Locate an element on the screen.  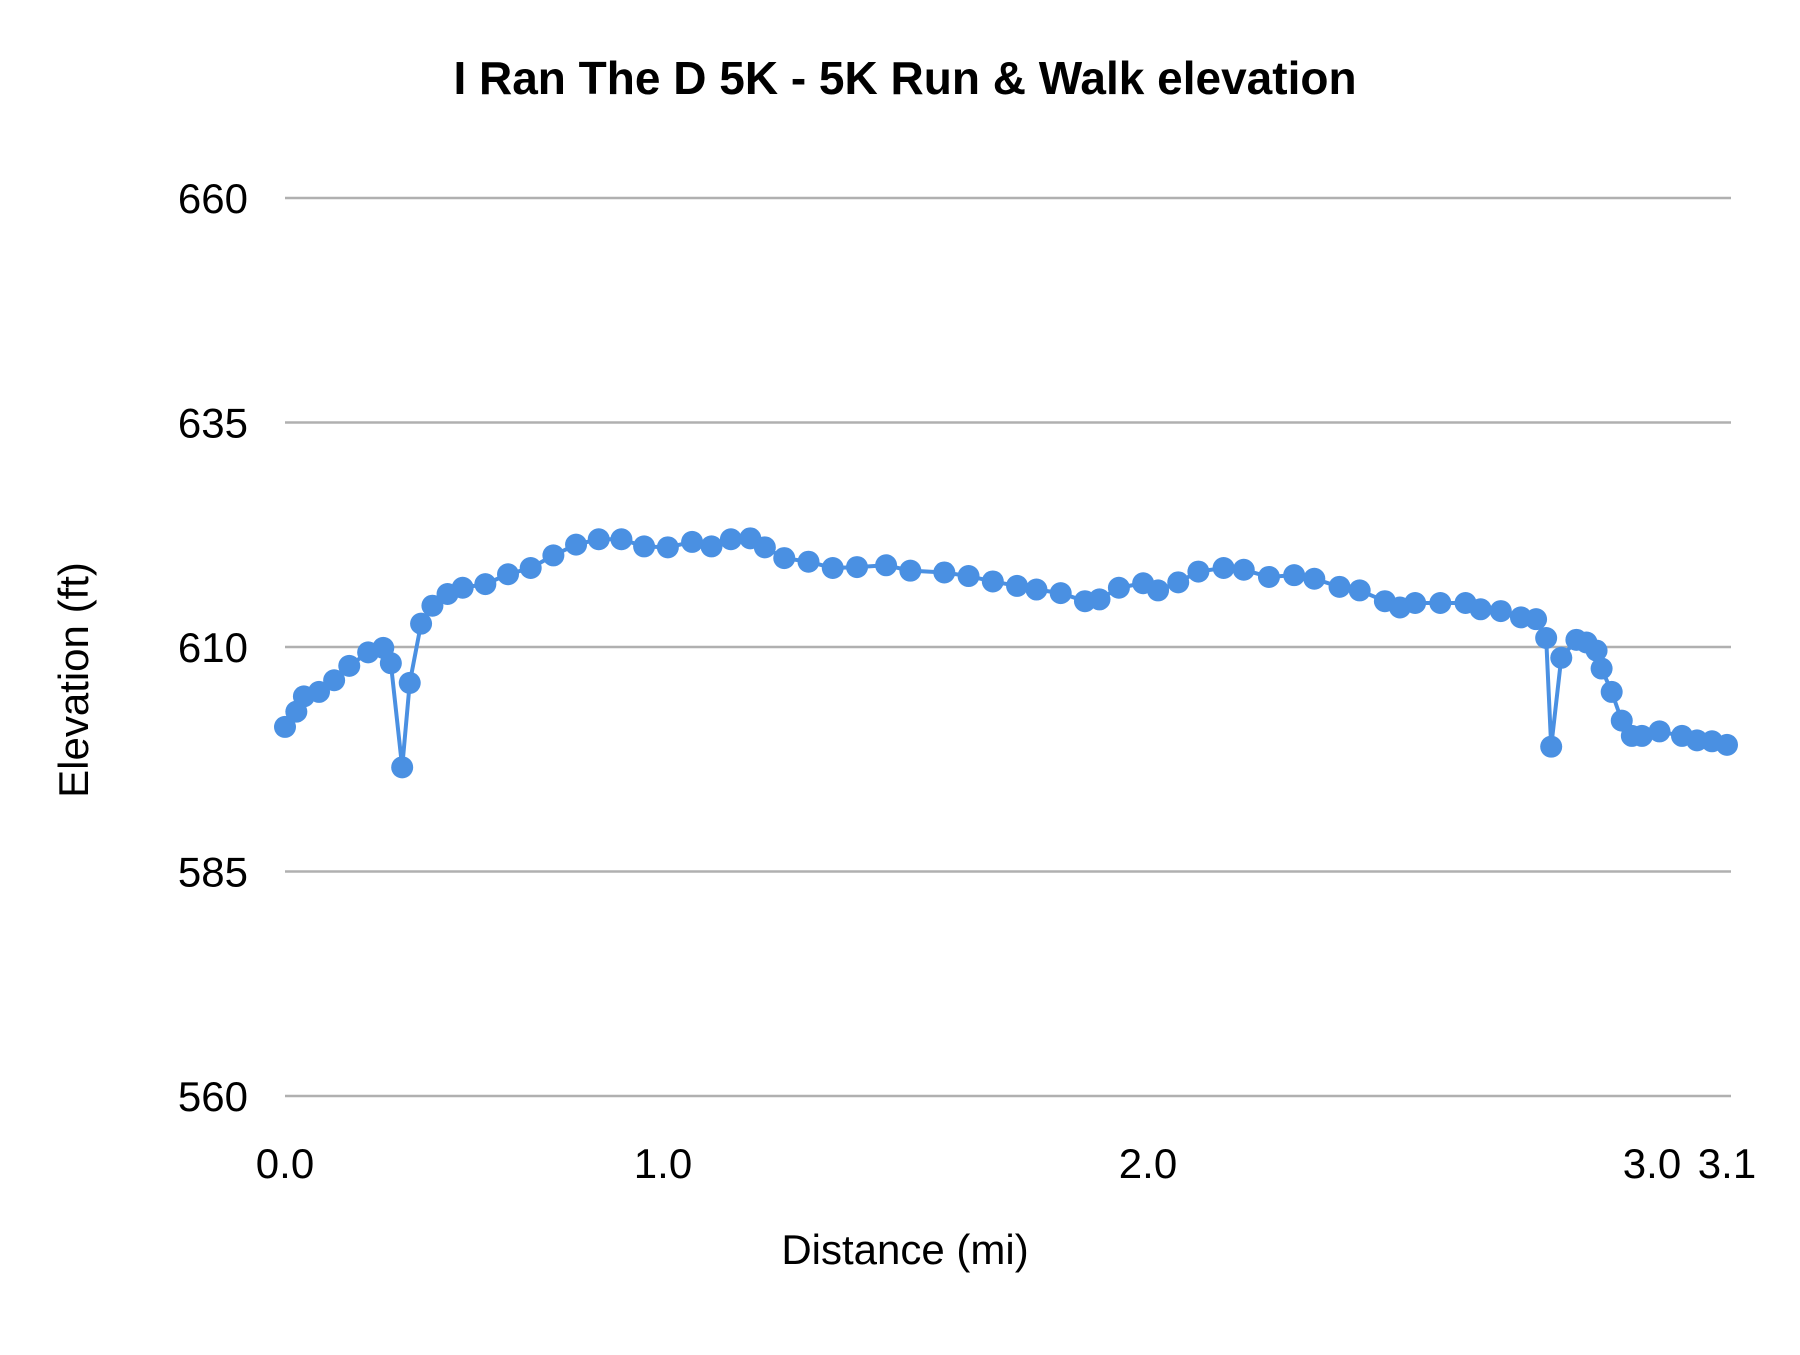
x-tick-label: 3.0 is located at coordinates (1652, 1163).